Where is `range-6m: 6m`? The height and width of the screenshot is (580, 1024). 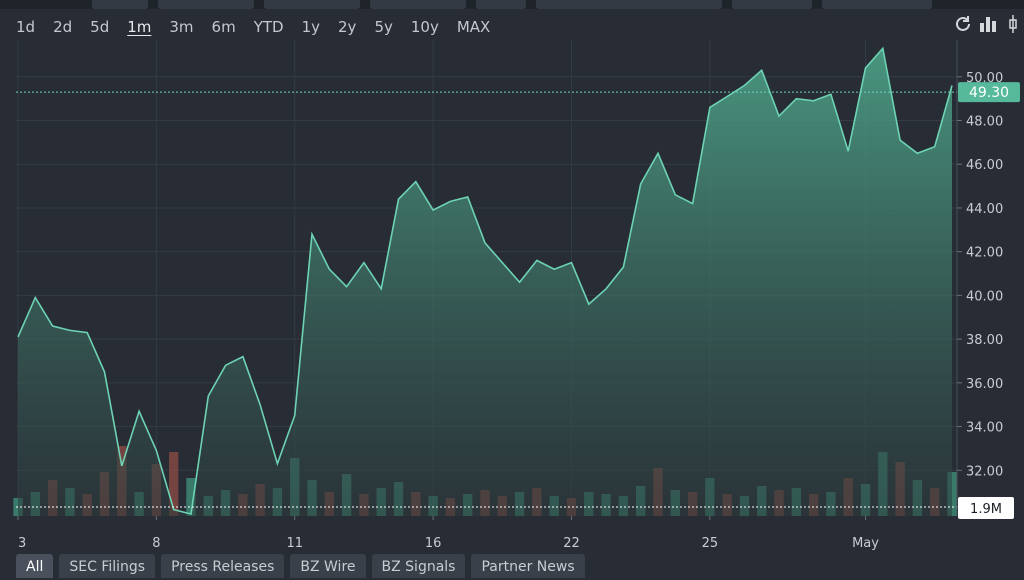 range-6m: 6m is located at coordinates (223, 27).